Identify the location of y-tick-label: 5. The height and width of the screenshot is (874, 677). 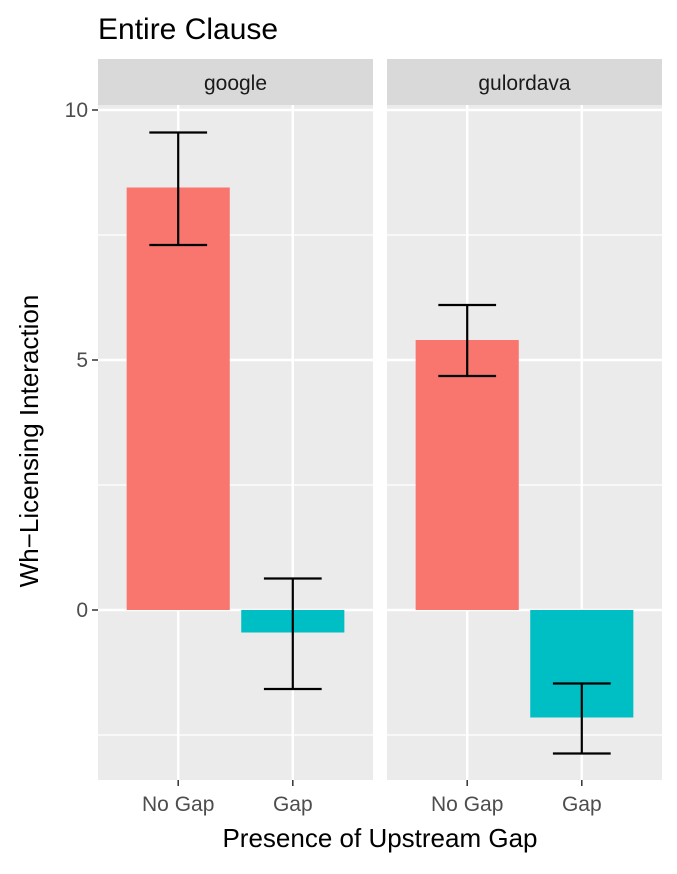
(82, 360).